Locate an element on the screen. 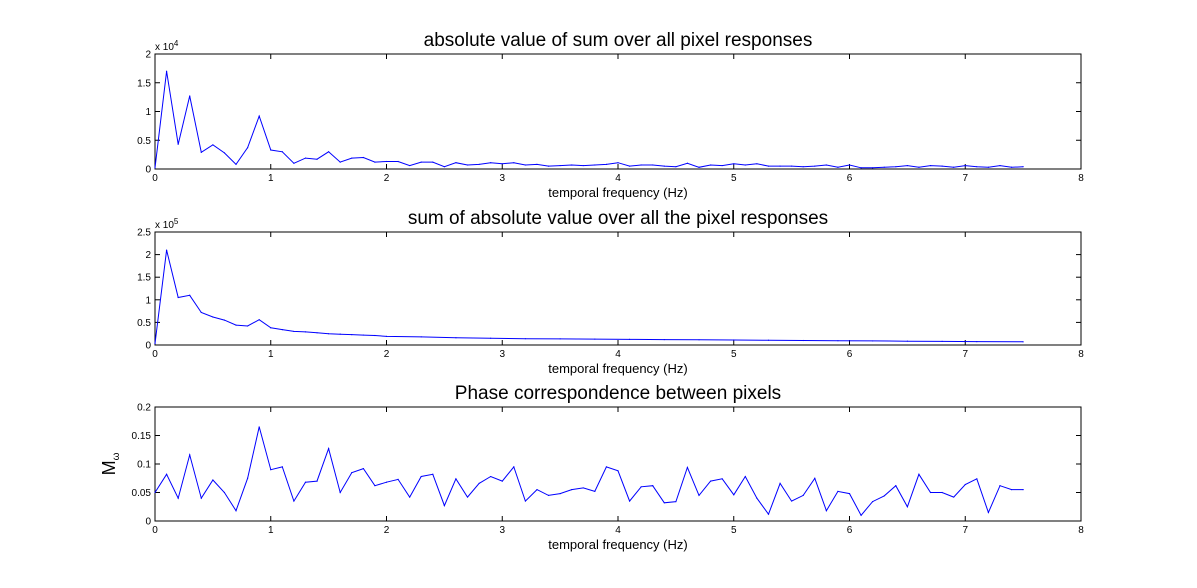  y-tick-label: 2 is located at coordinates (148, 55).